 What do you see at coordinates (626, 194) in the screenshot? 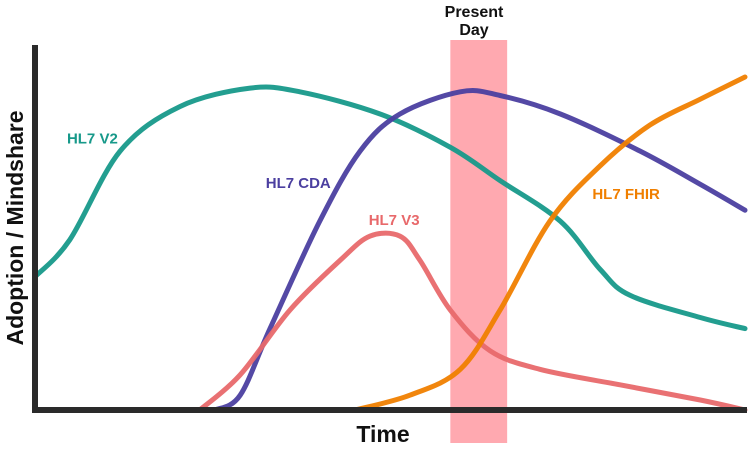
I see `series-label-hl7-fhir: HL7 FHIR` at bounding box center [626, 194].